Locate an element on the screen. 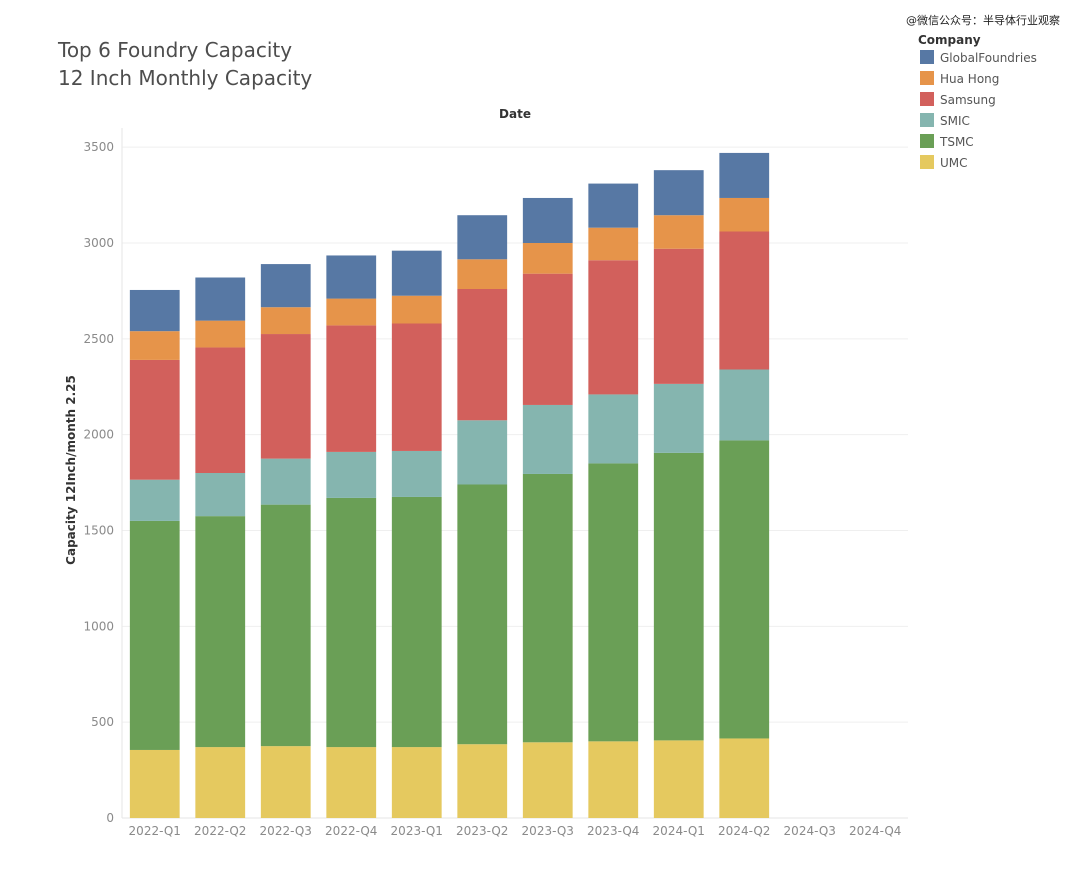 This screenshot has height=878, width=1080. bar-segment-smic-2022-q4 is located at coordinates (351, 474).